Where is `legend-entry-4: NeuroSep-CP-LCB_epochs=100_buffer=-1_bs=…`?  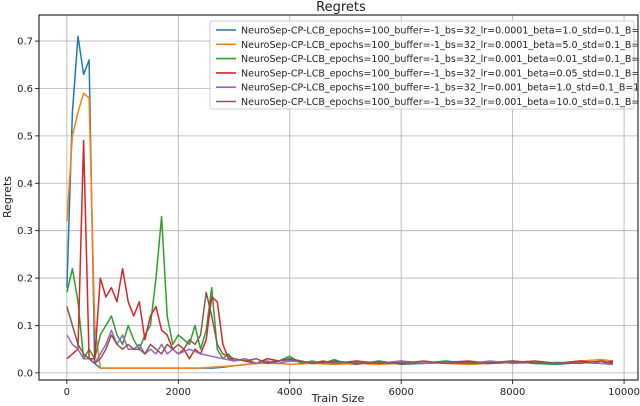 legend-entry-4: NeuroSep-CP-LCB_epochs=100_buffer=-1_bs=… is located at coordinates (440, 73).